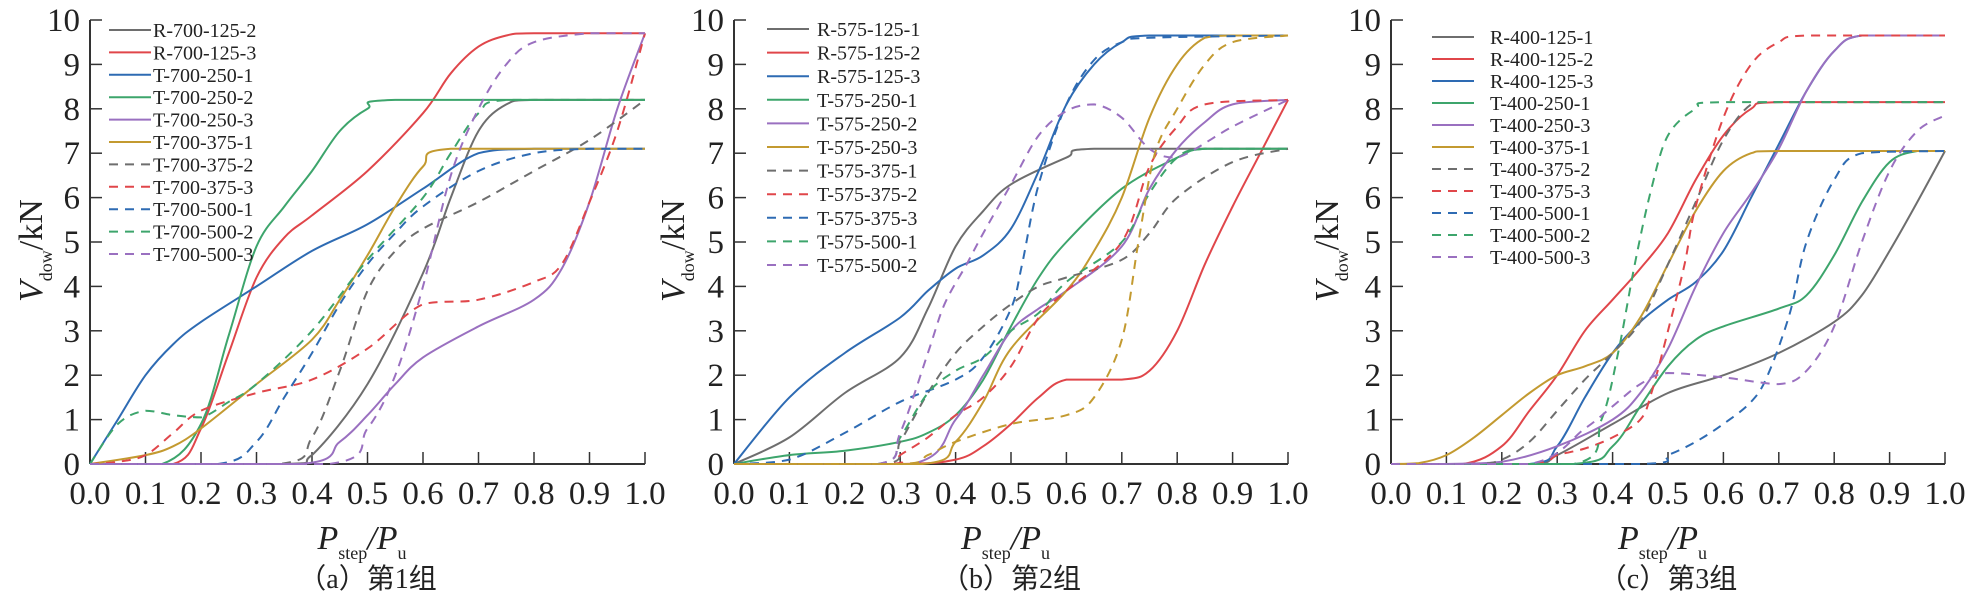 This screenshot has width=1974, height=600. What do you see at coordinates (72, 154) in the screenshot?
I see `y-tick-label: 7` at bounding box center [72, 154].